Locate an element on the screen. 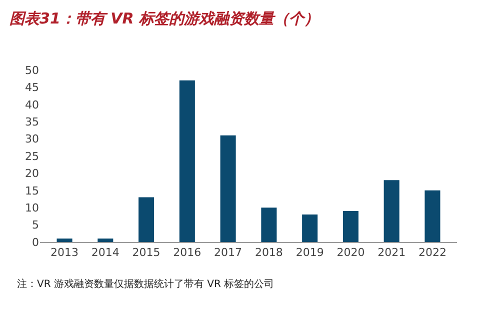  x-tick-label: 2022 is located at coordinates (432, 253).